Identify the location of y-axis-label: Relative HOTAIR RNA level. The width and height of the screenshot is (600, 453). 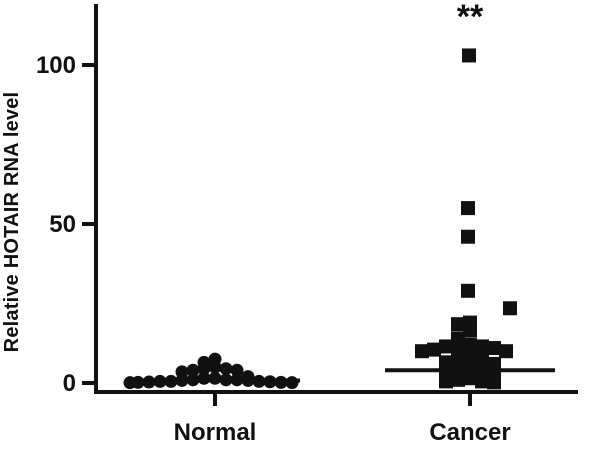
(12, 222).